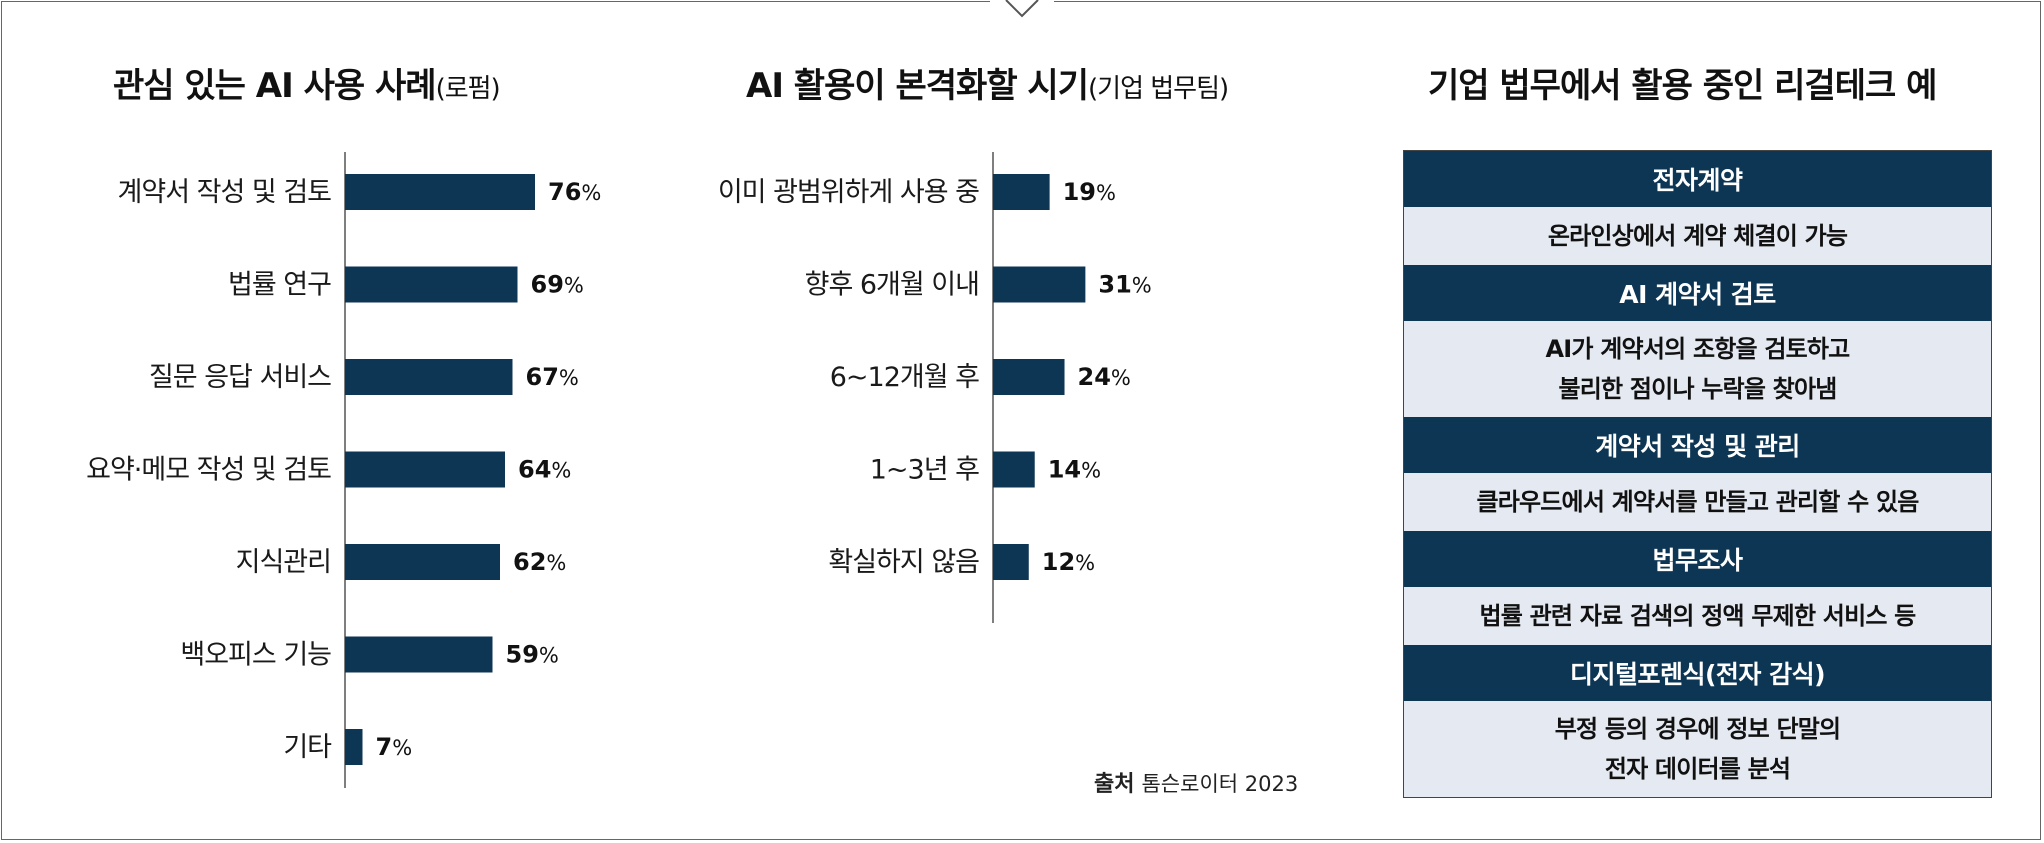 This screenshot has height=843, width=2044. Describe the element at coordinates (532, 655) in the screenshot. I see `chart1-value-label: 59%` at that location.